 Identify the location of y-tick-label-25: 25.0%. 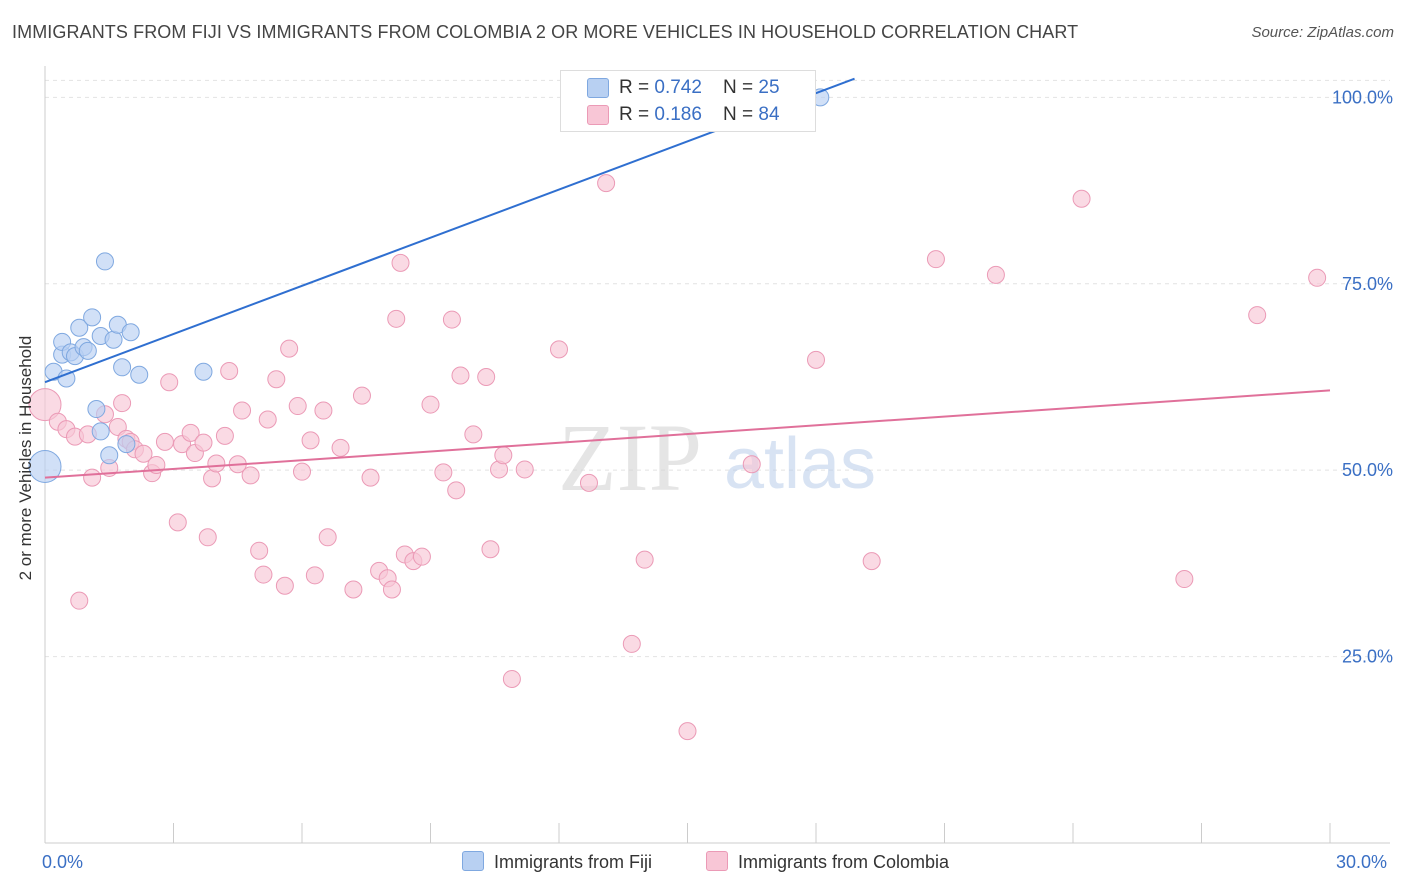
(1367, 657).